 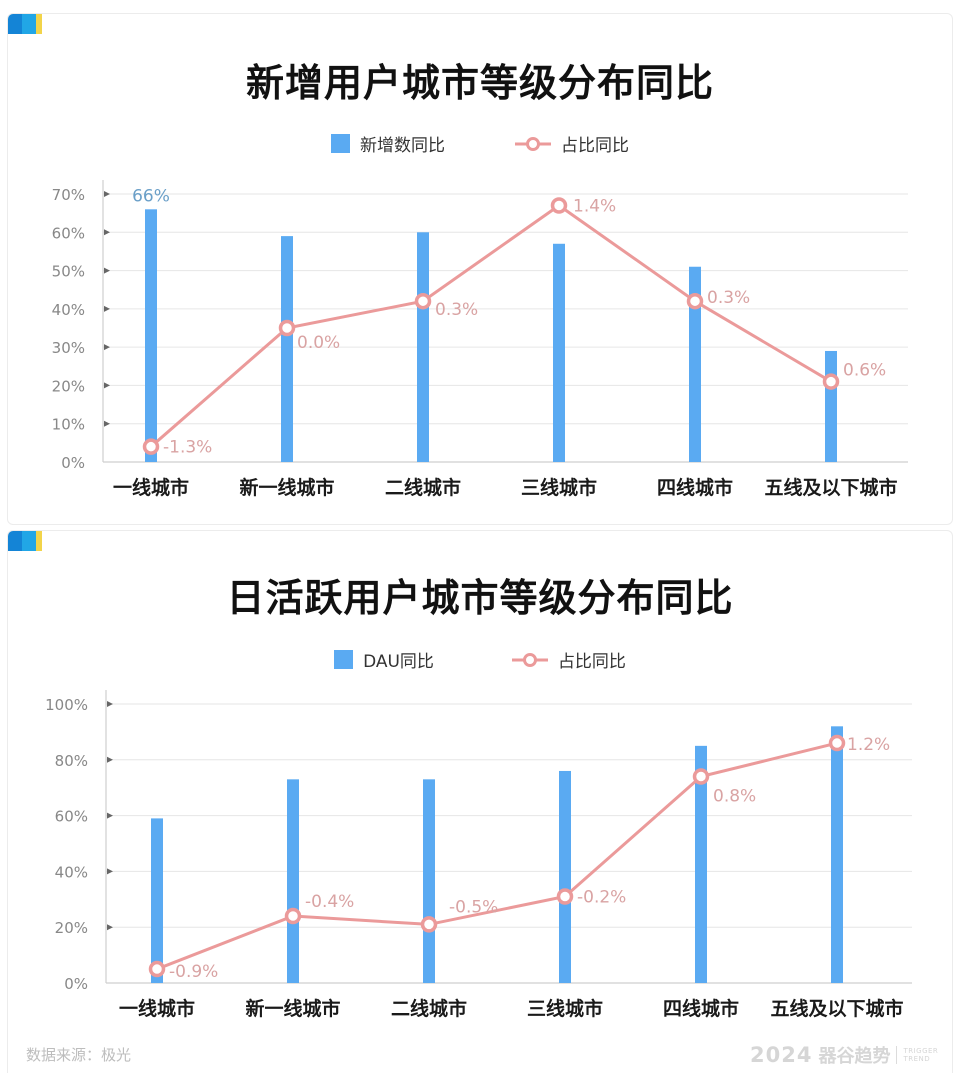 I want to click on legend-item-bar: DAU同比, so click(x=384, y=659).